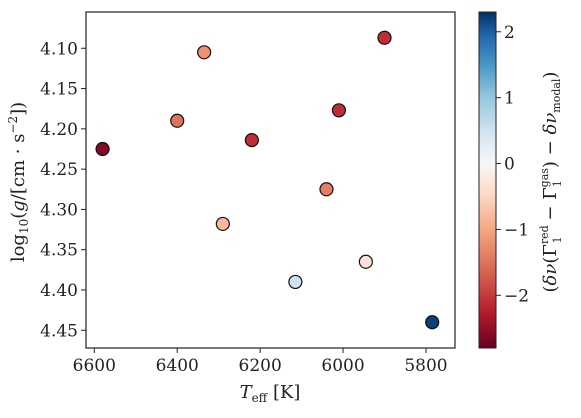 The width and height of the screenshot is (581, 418). What do you see at coordinates (59, 331) in the screenshot?
I see `y-tick-label: 4.45` at bounding box center [59, 331].